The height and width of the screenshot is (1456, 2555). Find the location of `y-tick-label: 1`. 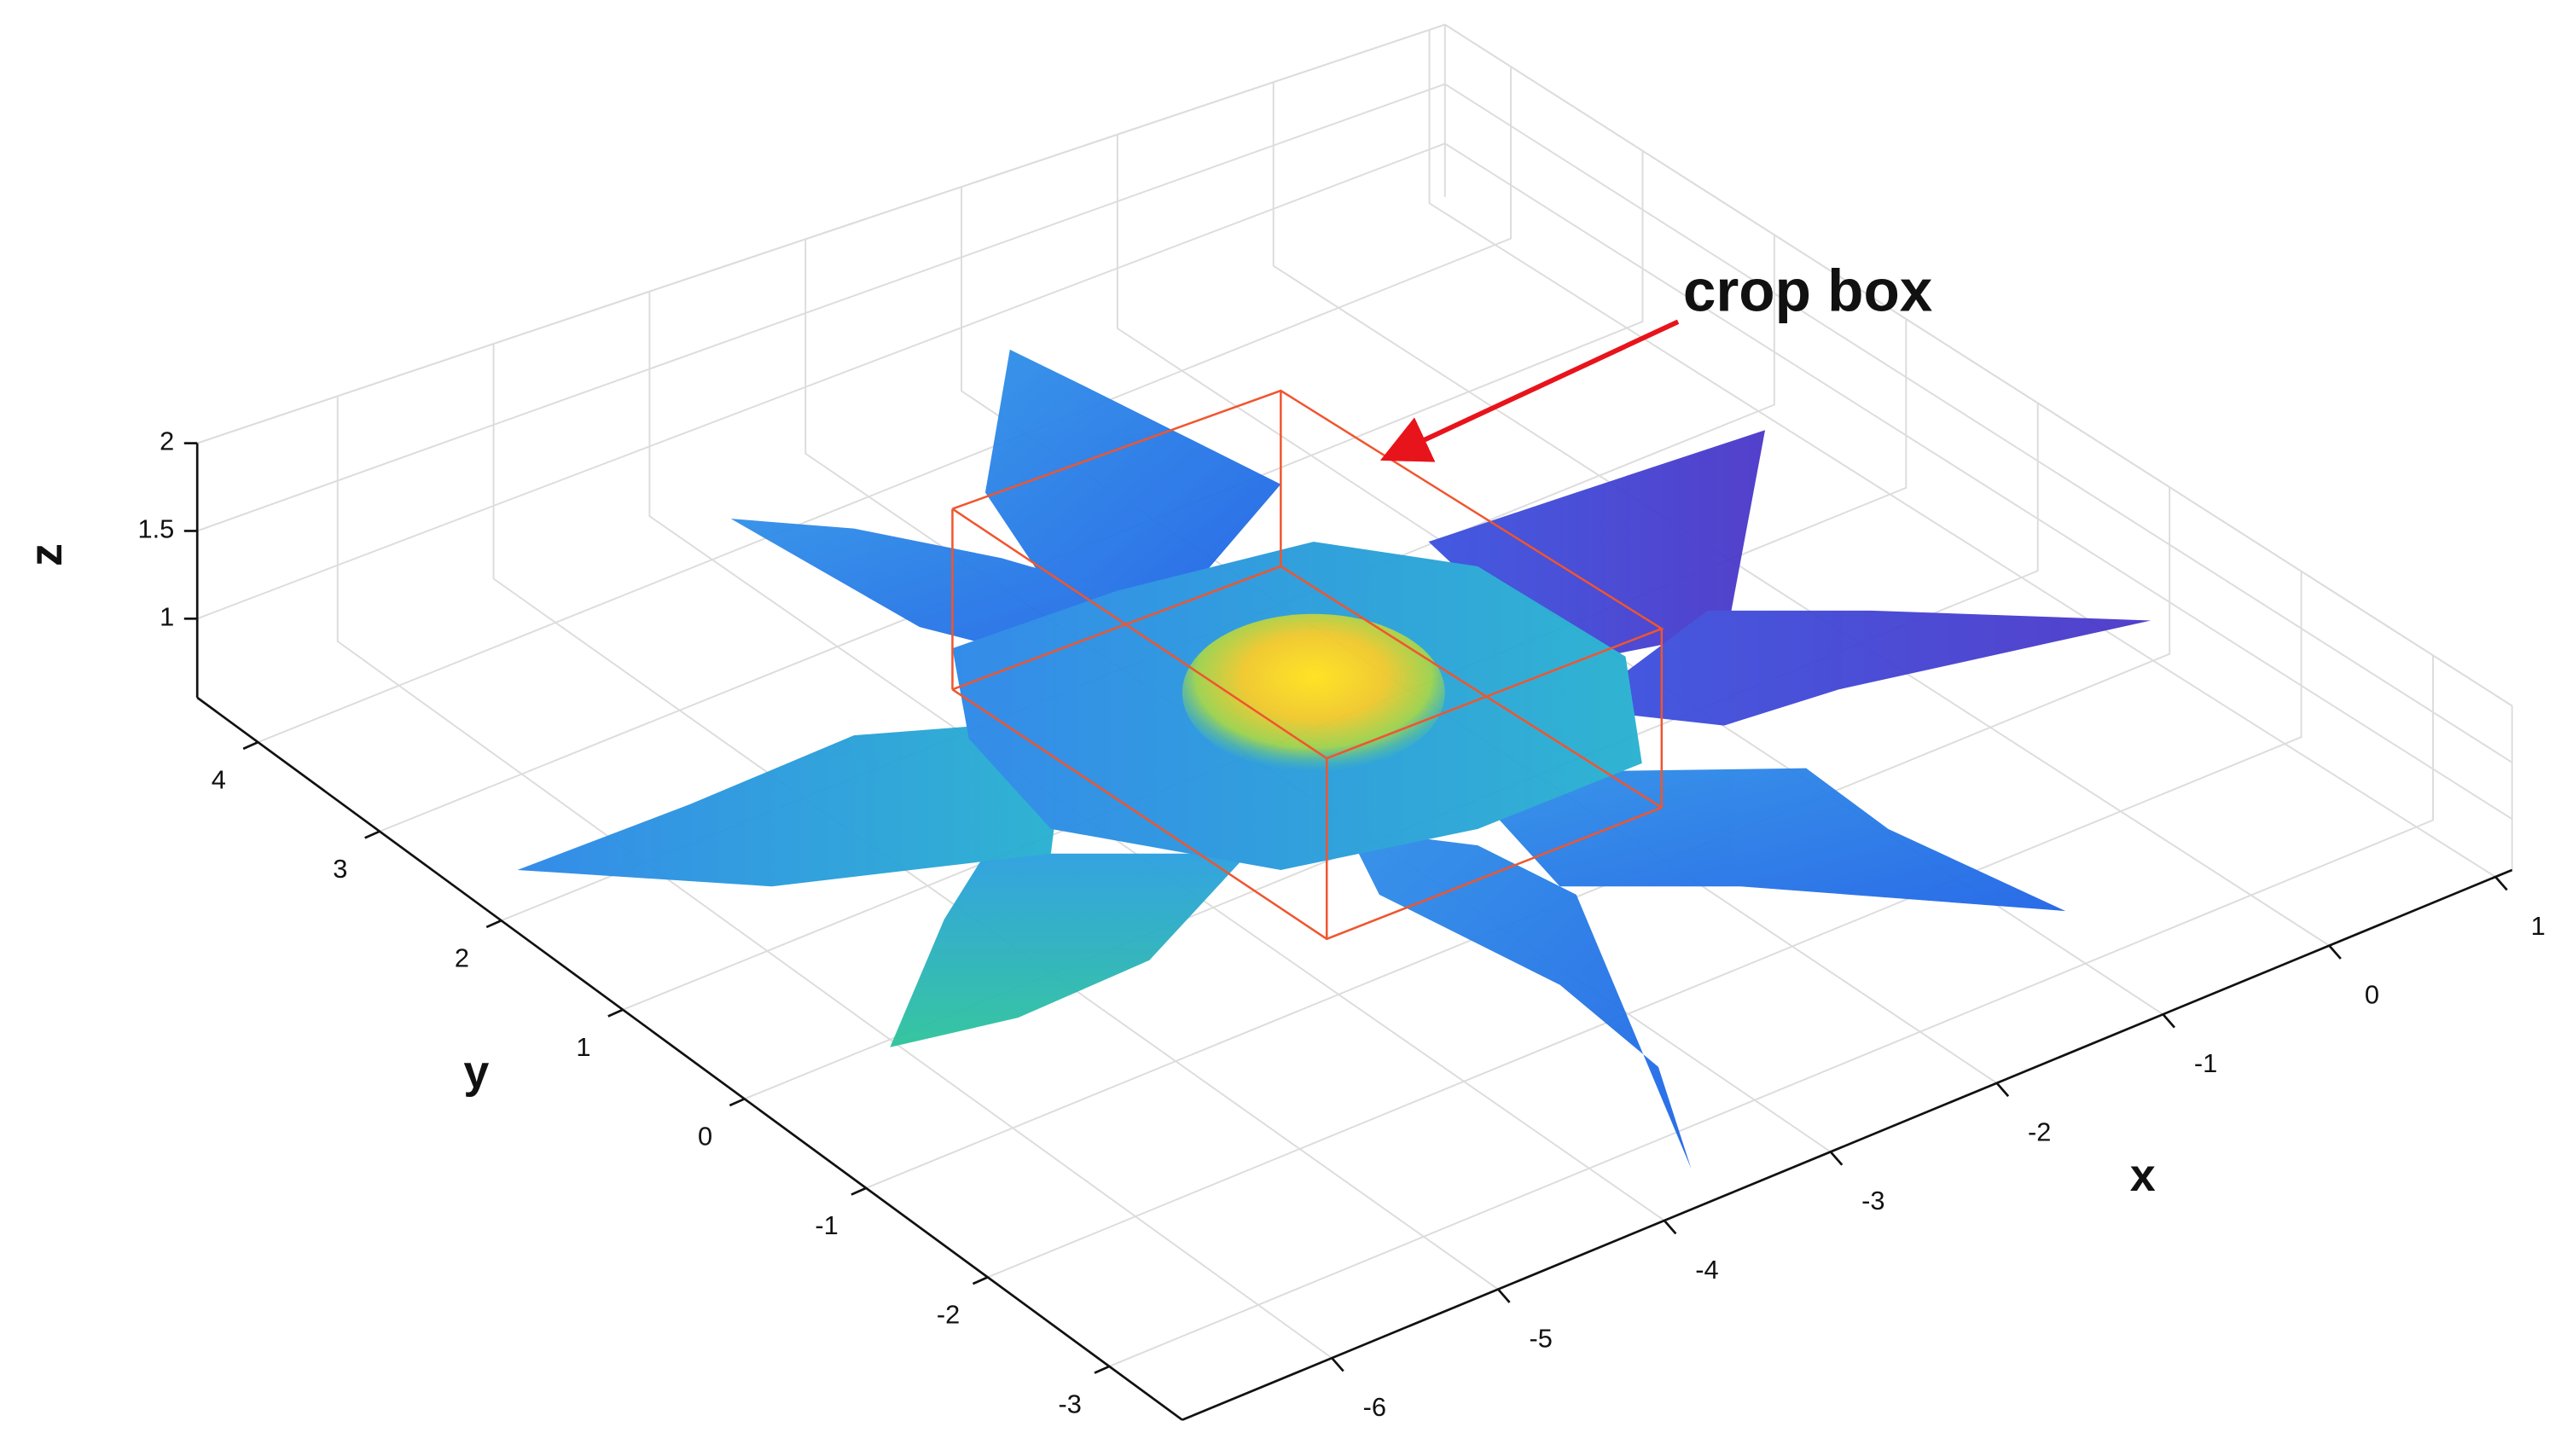

y-tick-label: 1 is located at coordinates (583, 1047).